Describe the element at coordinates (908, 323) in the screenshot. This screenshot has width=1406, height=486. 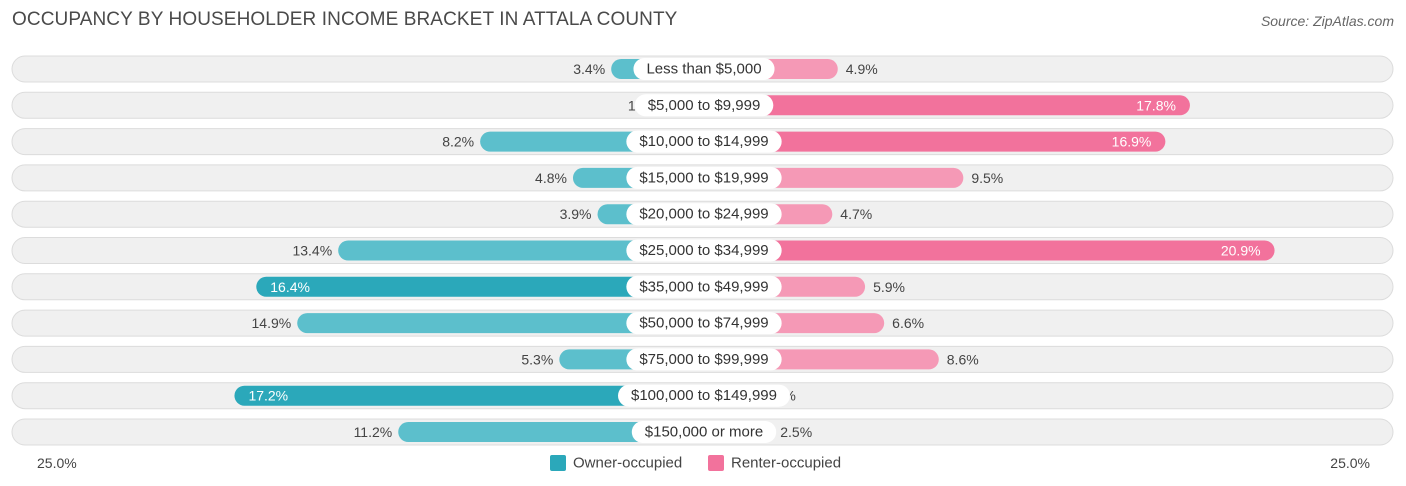
I see `renter-value-label: 6.6%` at that location.